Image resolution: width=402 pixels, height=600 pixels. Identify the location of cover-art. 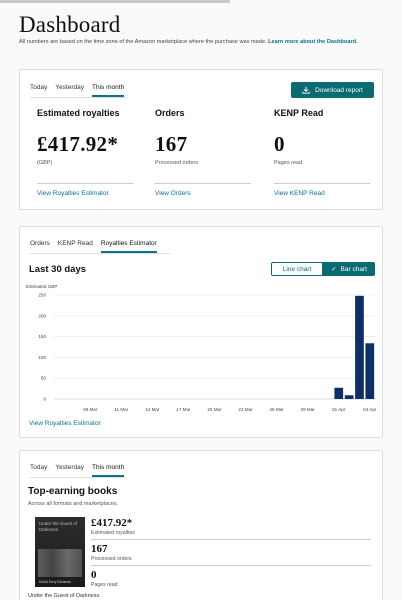
(60, 563).